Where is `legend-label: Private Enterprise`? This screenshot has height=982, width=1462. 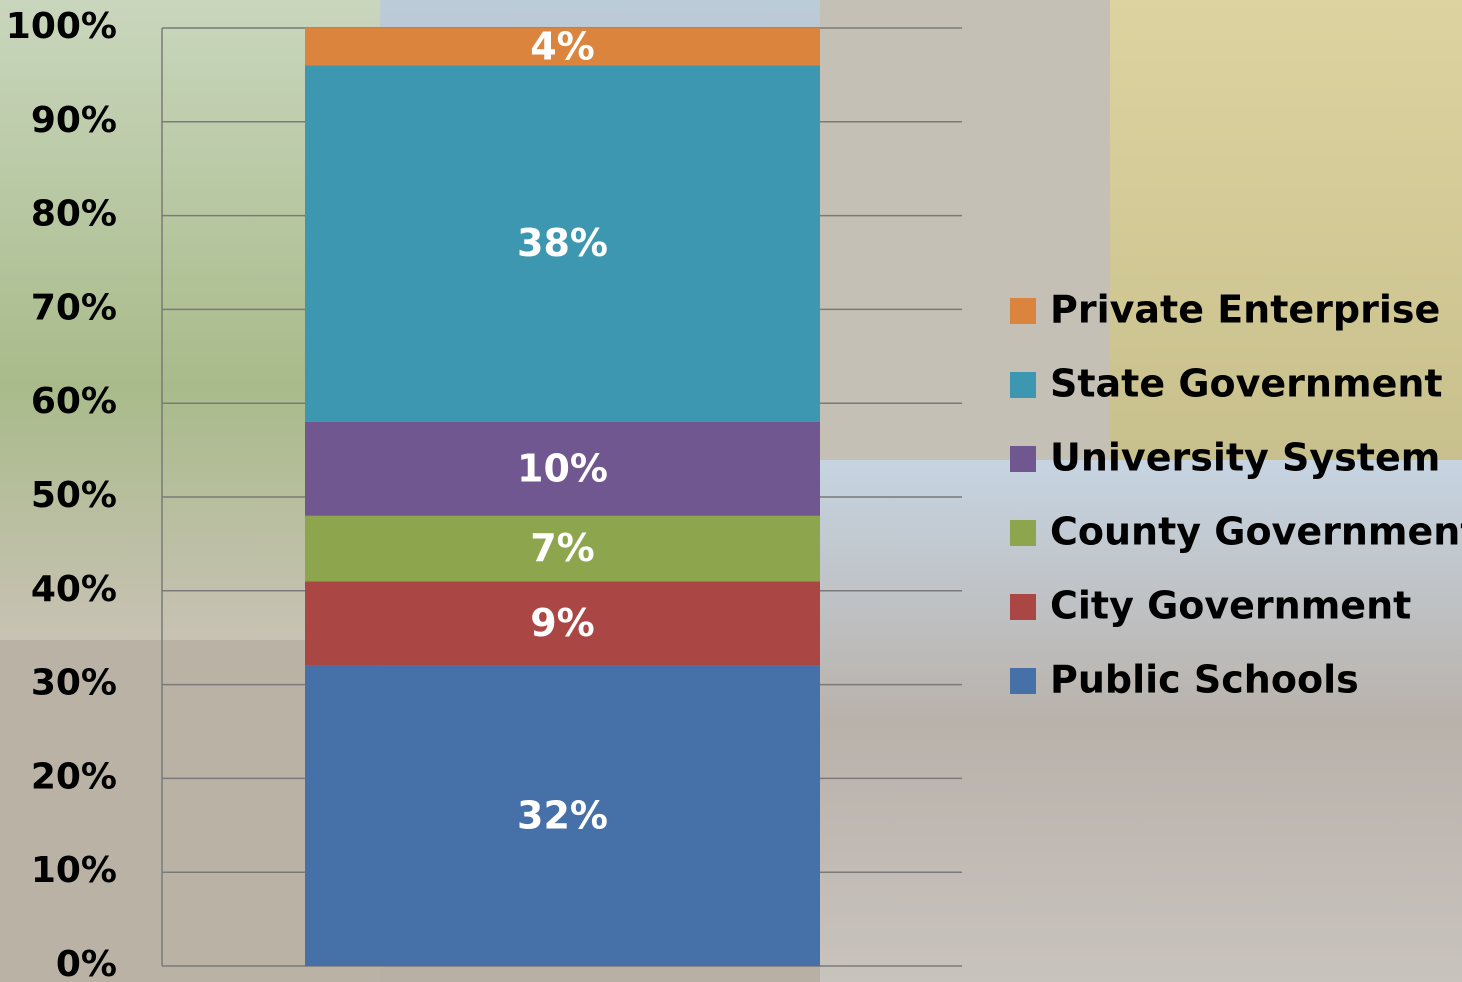 legend-label: Private Enterprise is located at coordinates (1245, 310).